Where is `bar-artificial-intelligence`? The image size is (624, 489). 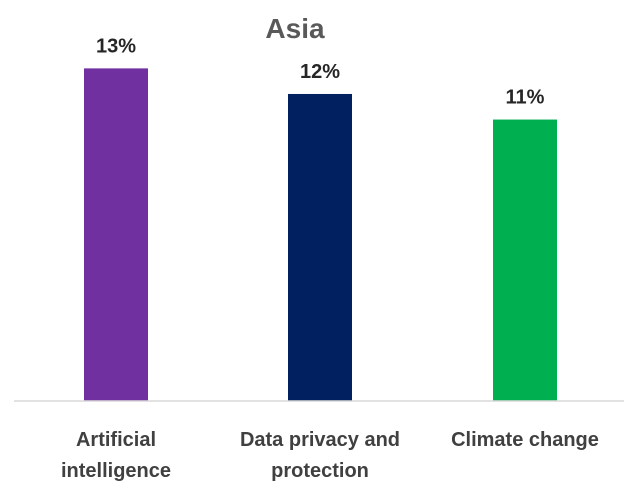 bar-artificial-intelligence is located at coordinates (116, 235).